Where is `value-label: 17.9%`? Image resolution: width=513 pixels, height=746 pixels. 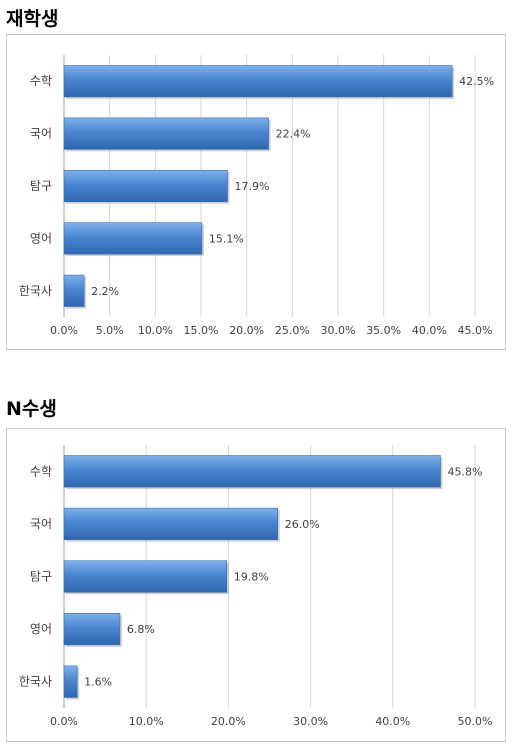
value-label: 17.9% is located at coordinates (251, 186).